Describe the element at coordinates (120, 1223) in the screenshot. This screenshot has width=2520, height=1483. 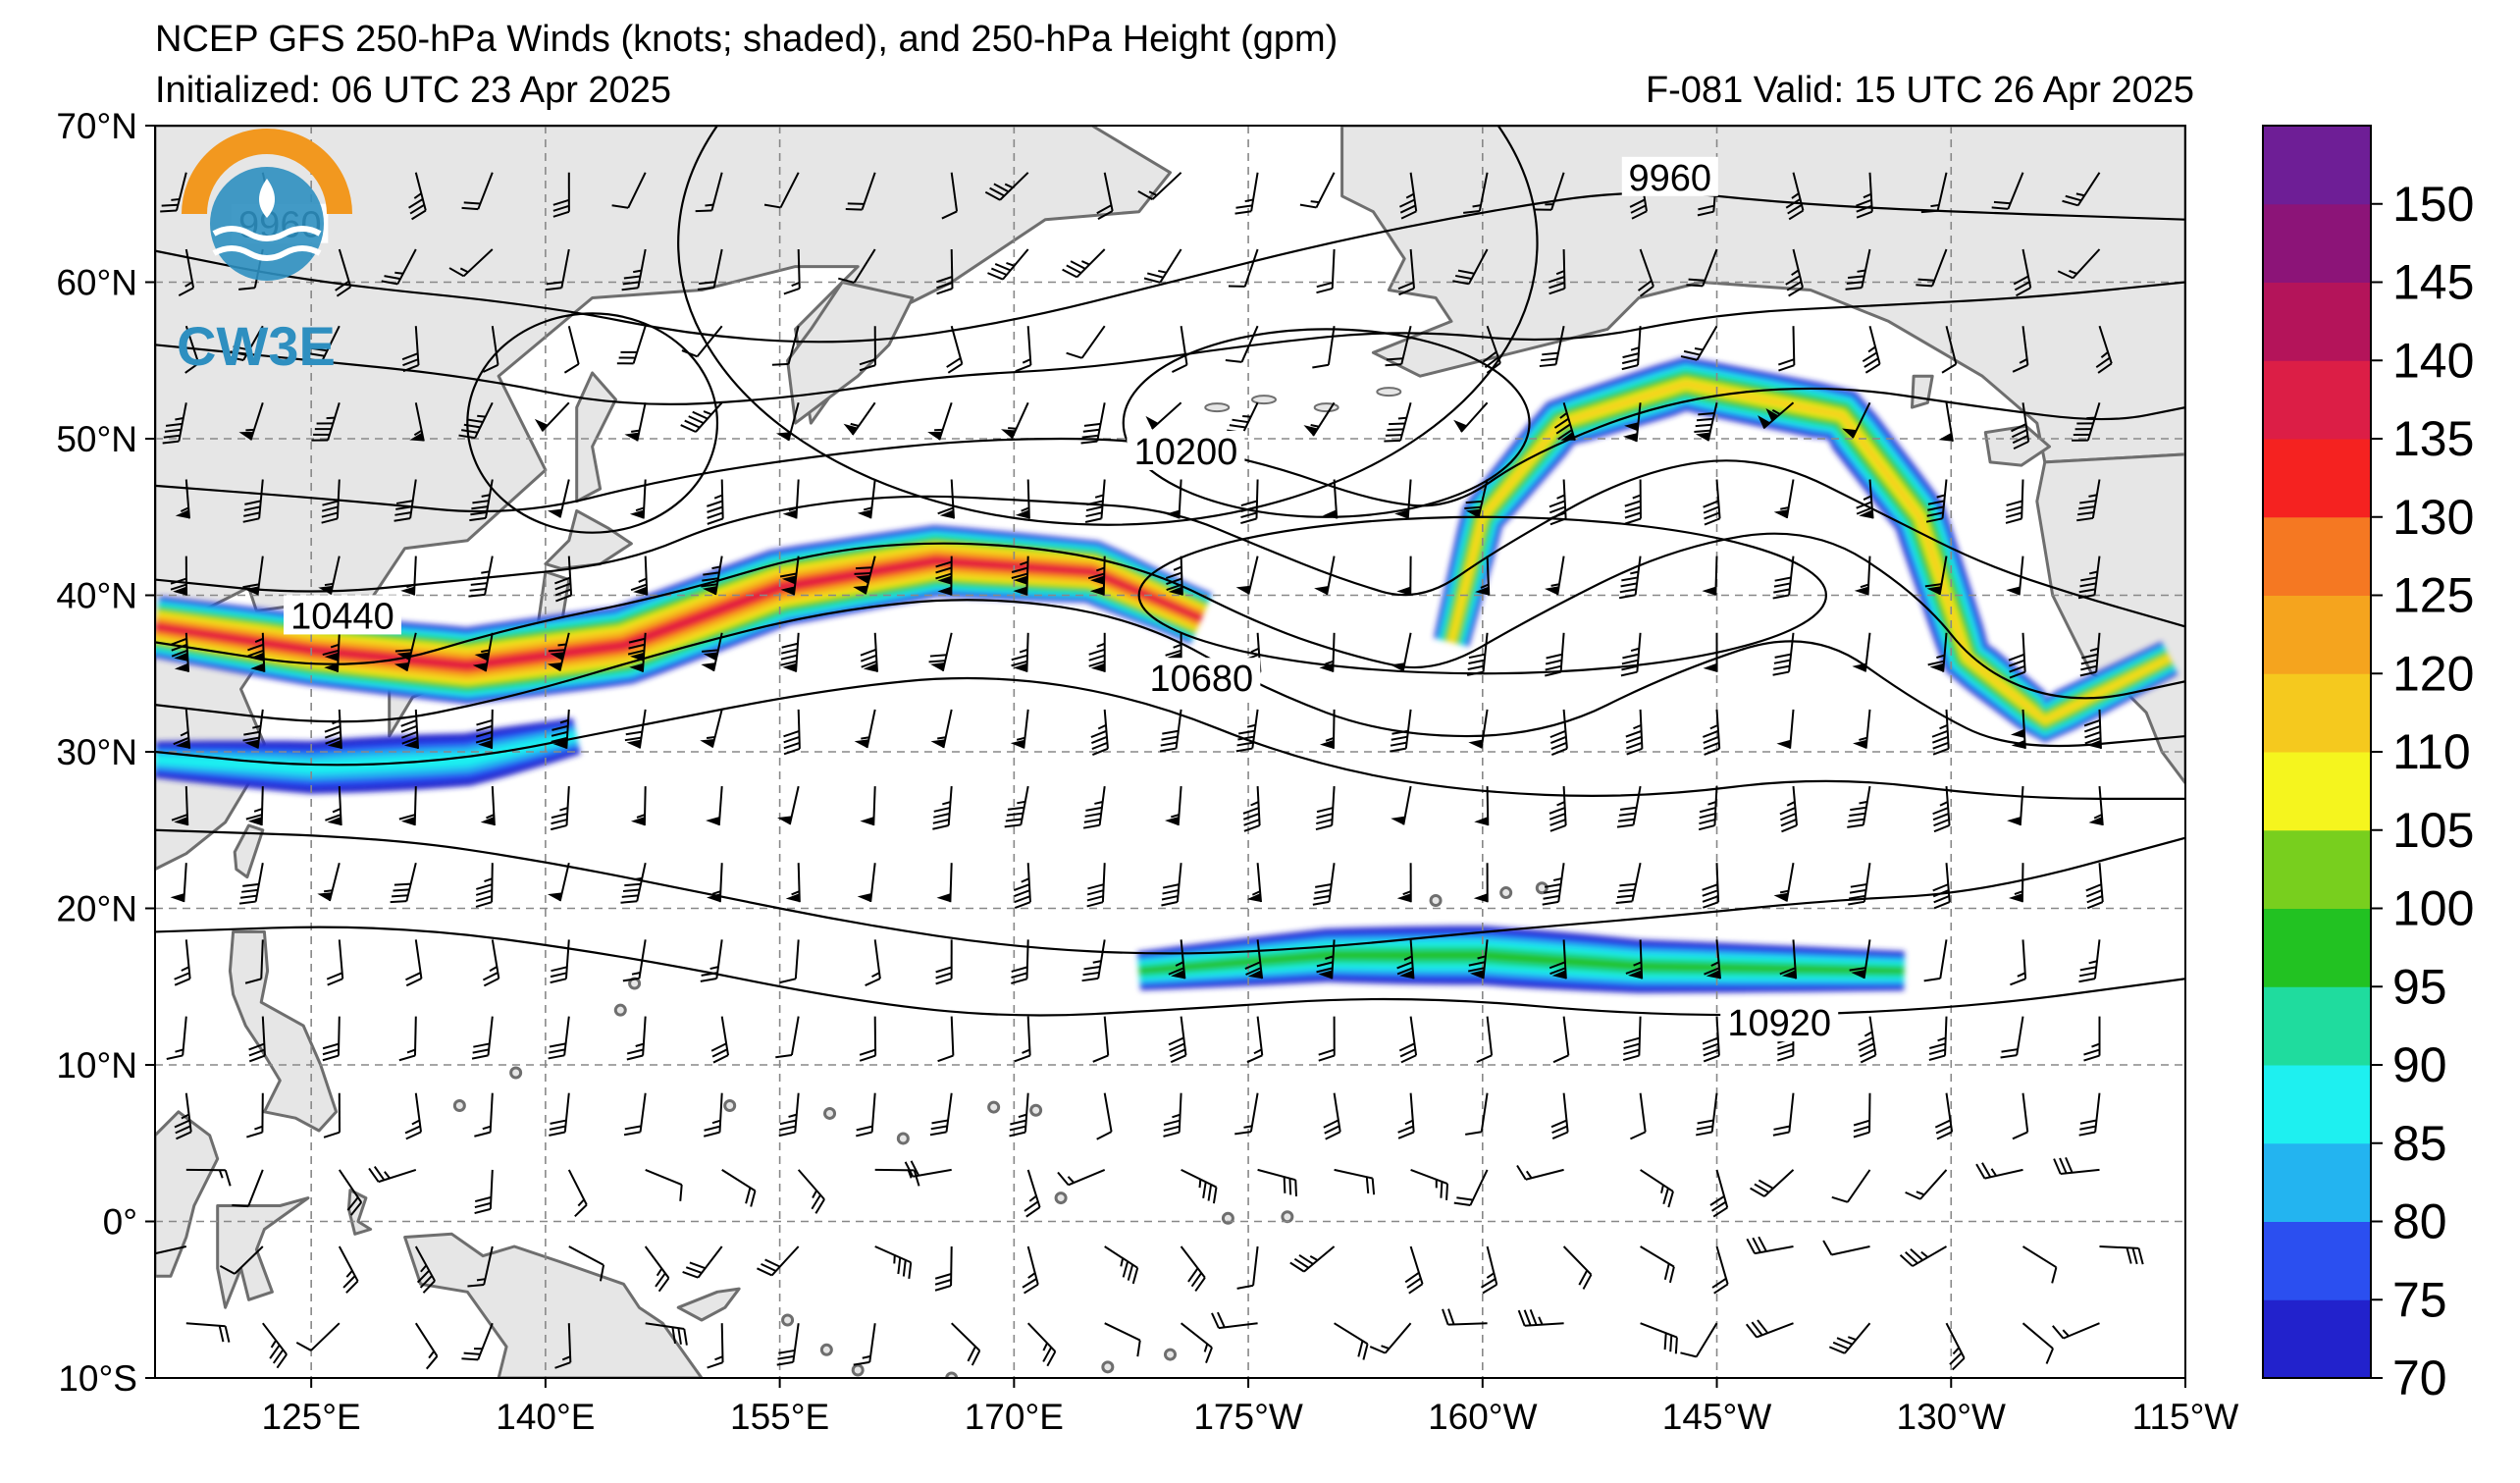
I see `lat-tick-label: 0°` at that location.